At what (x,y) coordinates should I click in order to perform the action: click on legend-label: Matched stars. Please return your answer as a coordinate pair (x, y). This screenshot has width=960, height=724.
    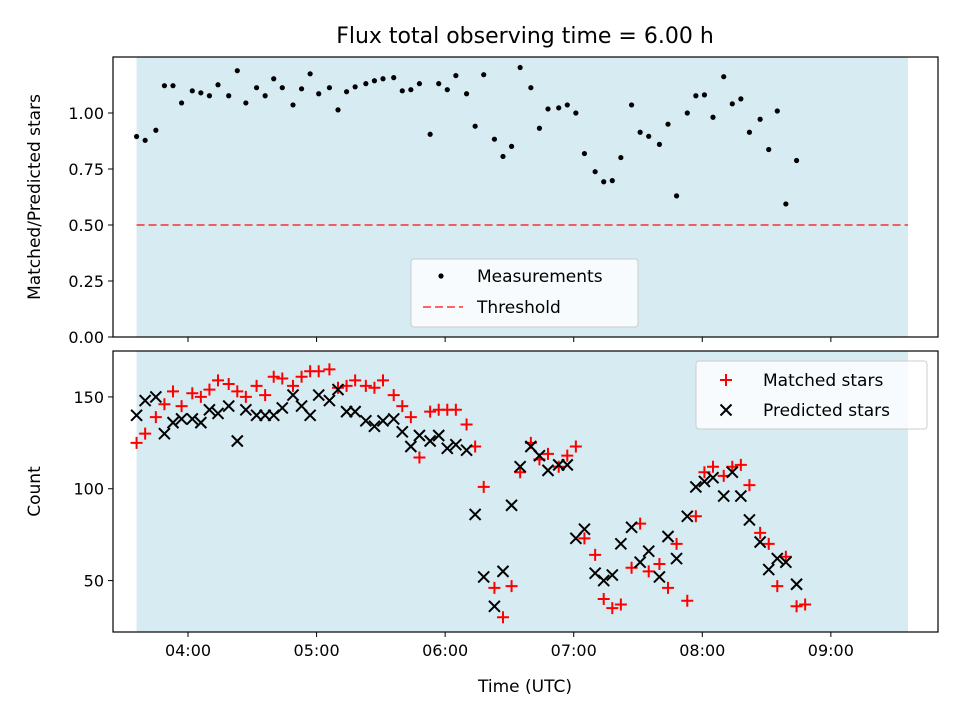
    Looking at the image, I should click on (823, 381).